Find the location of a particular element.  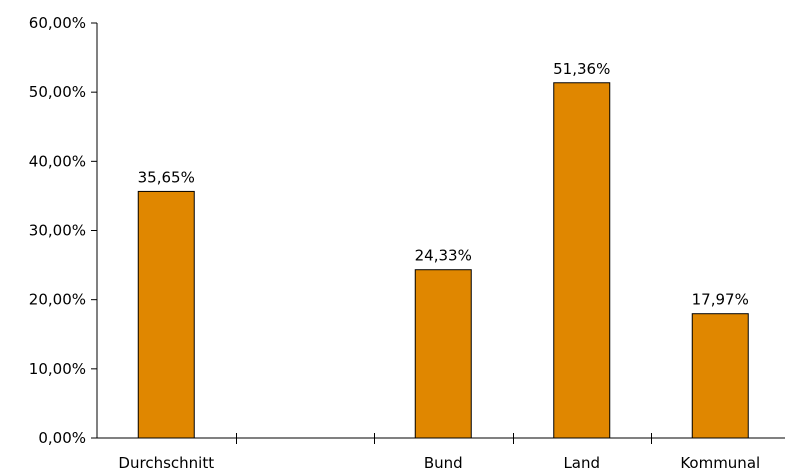

category-label-bund: Bund is located at coordinates (443, 463).